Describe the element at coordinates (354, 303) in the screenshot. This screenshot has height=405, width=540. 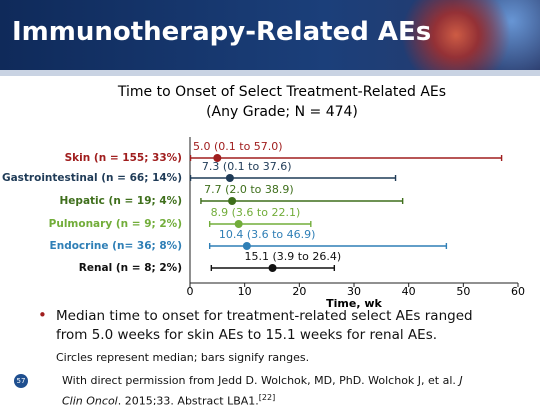
I see `x-axis-label: Time, wk` at that location.